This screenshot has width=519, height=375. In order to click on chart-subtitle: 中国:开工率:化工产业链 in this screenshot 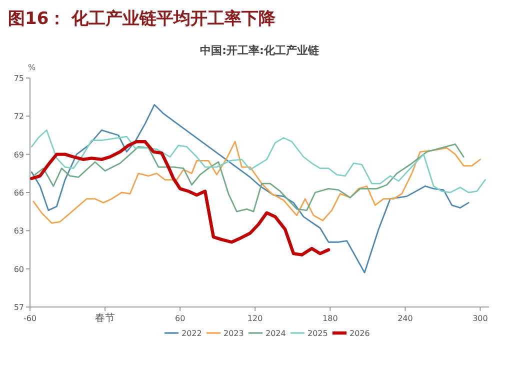, I will do `click(260, 50)`.